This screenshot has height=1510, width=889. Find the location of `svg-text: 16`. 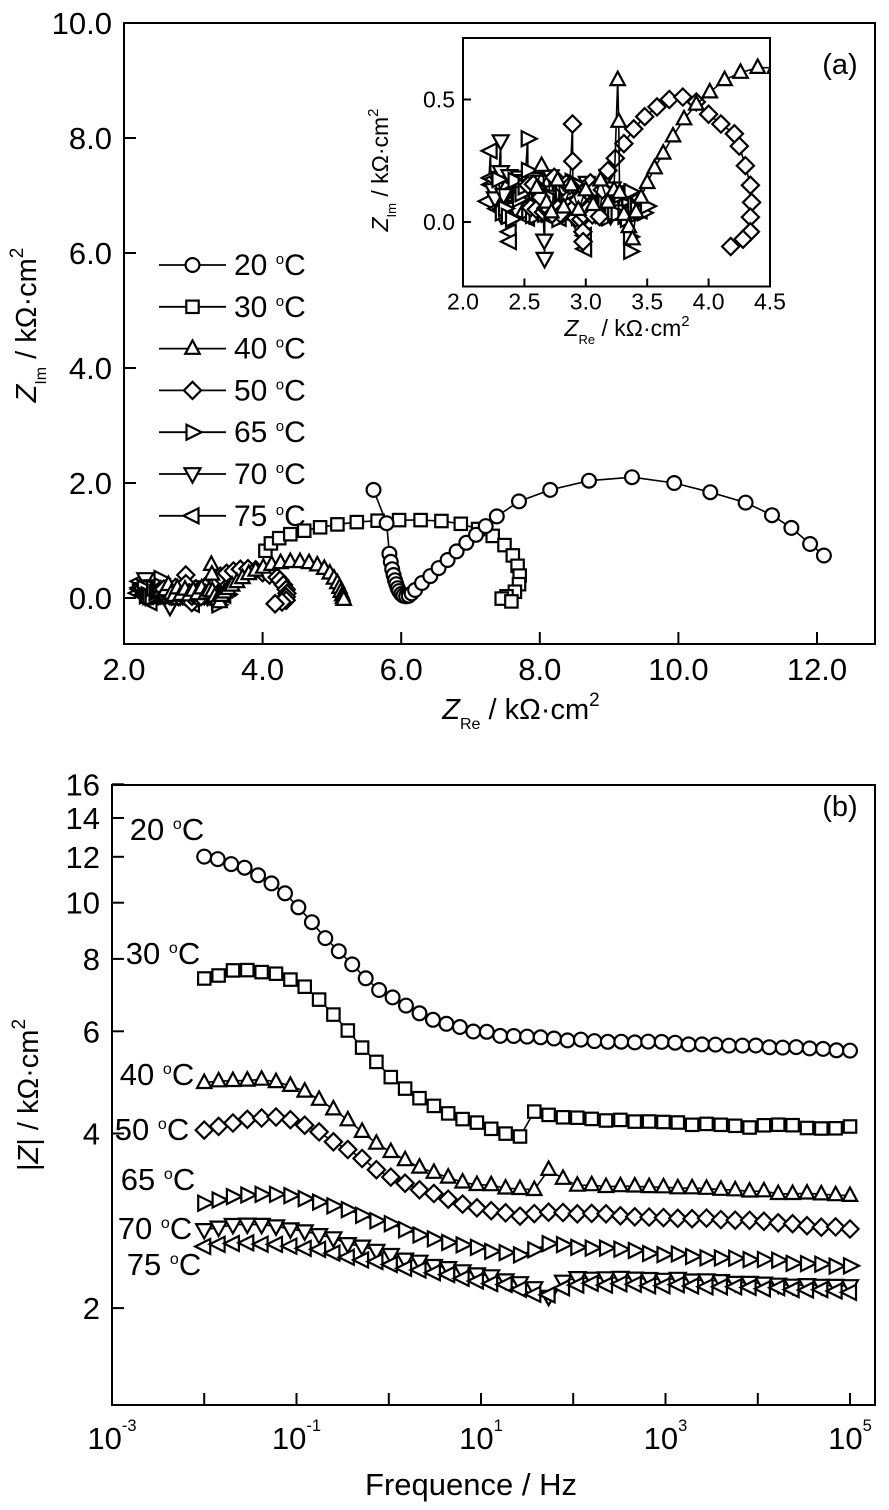

svg-text: 16 is located at coordinates (83, 784).